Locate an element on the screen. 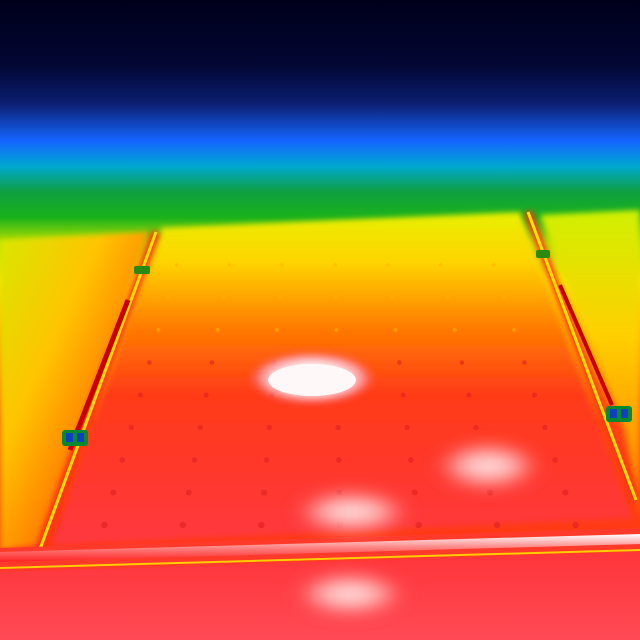 This screenshot has width=640, height=640. hotspot-lower-panel is located at coordinates (350, 594).